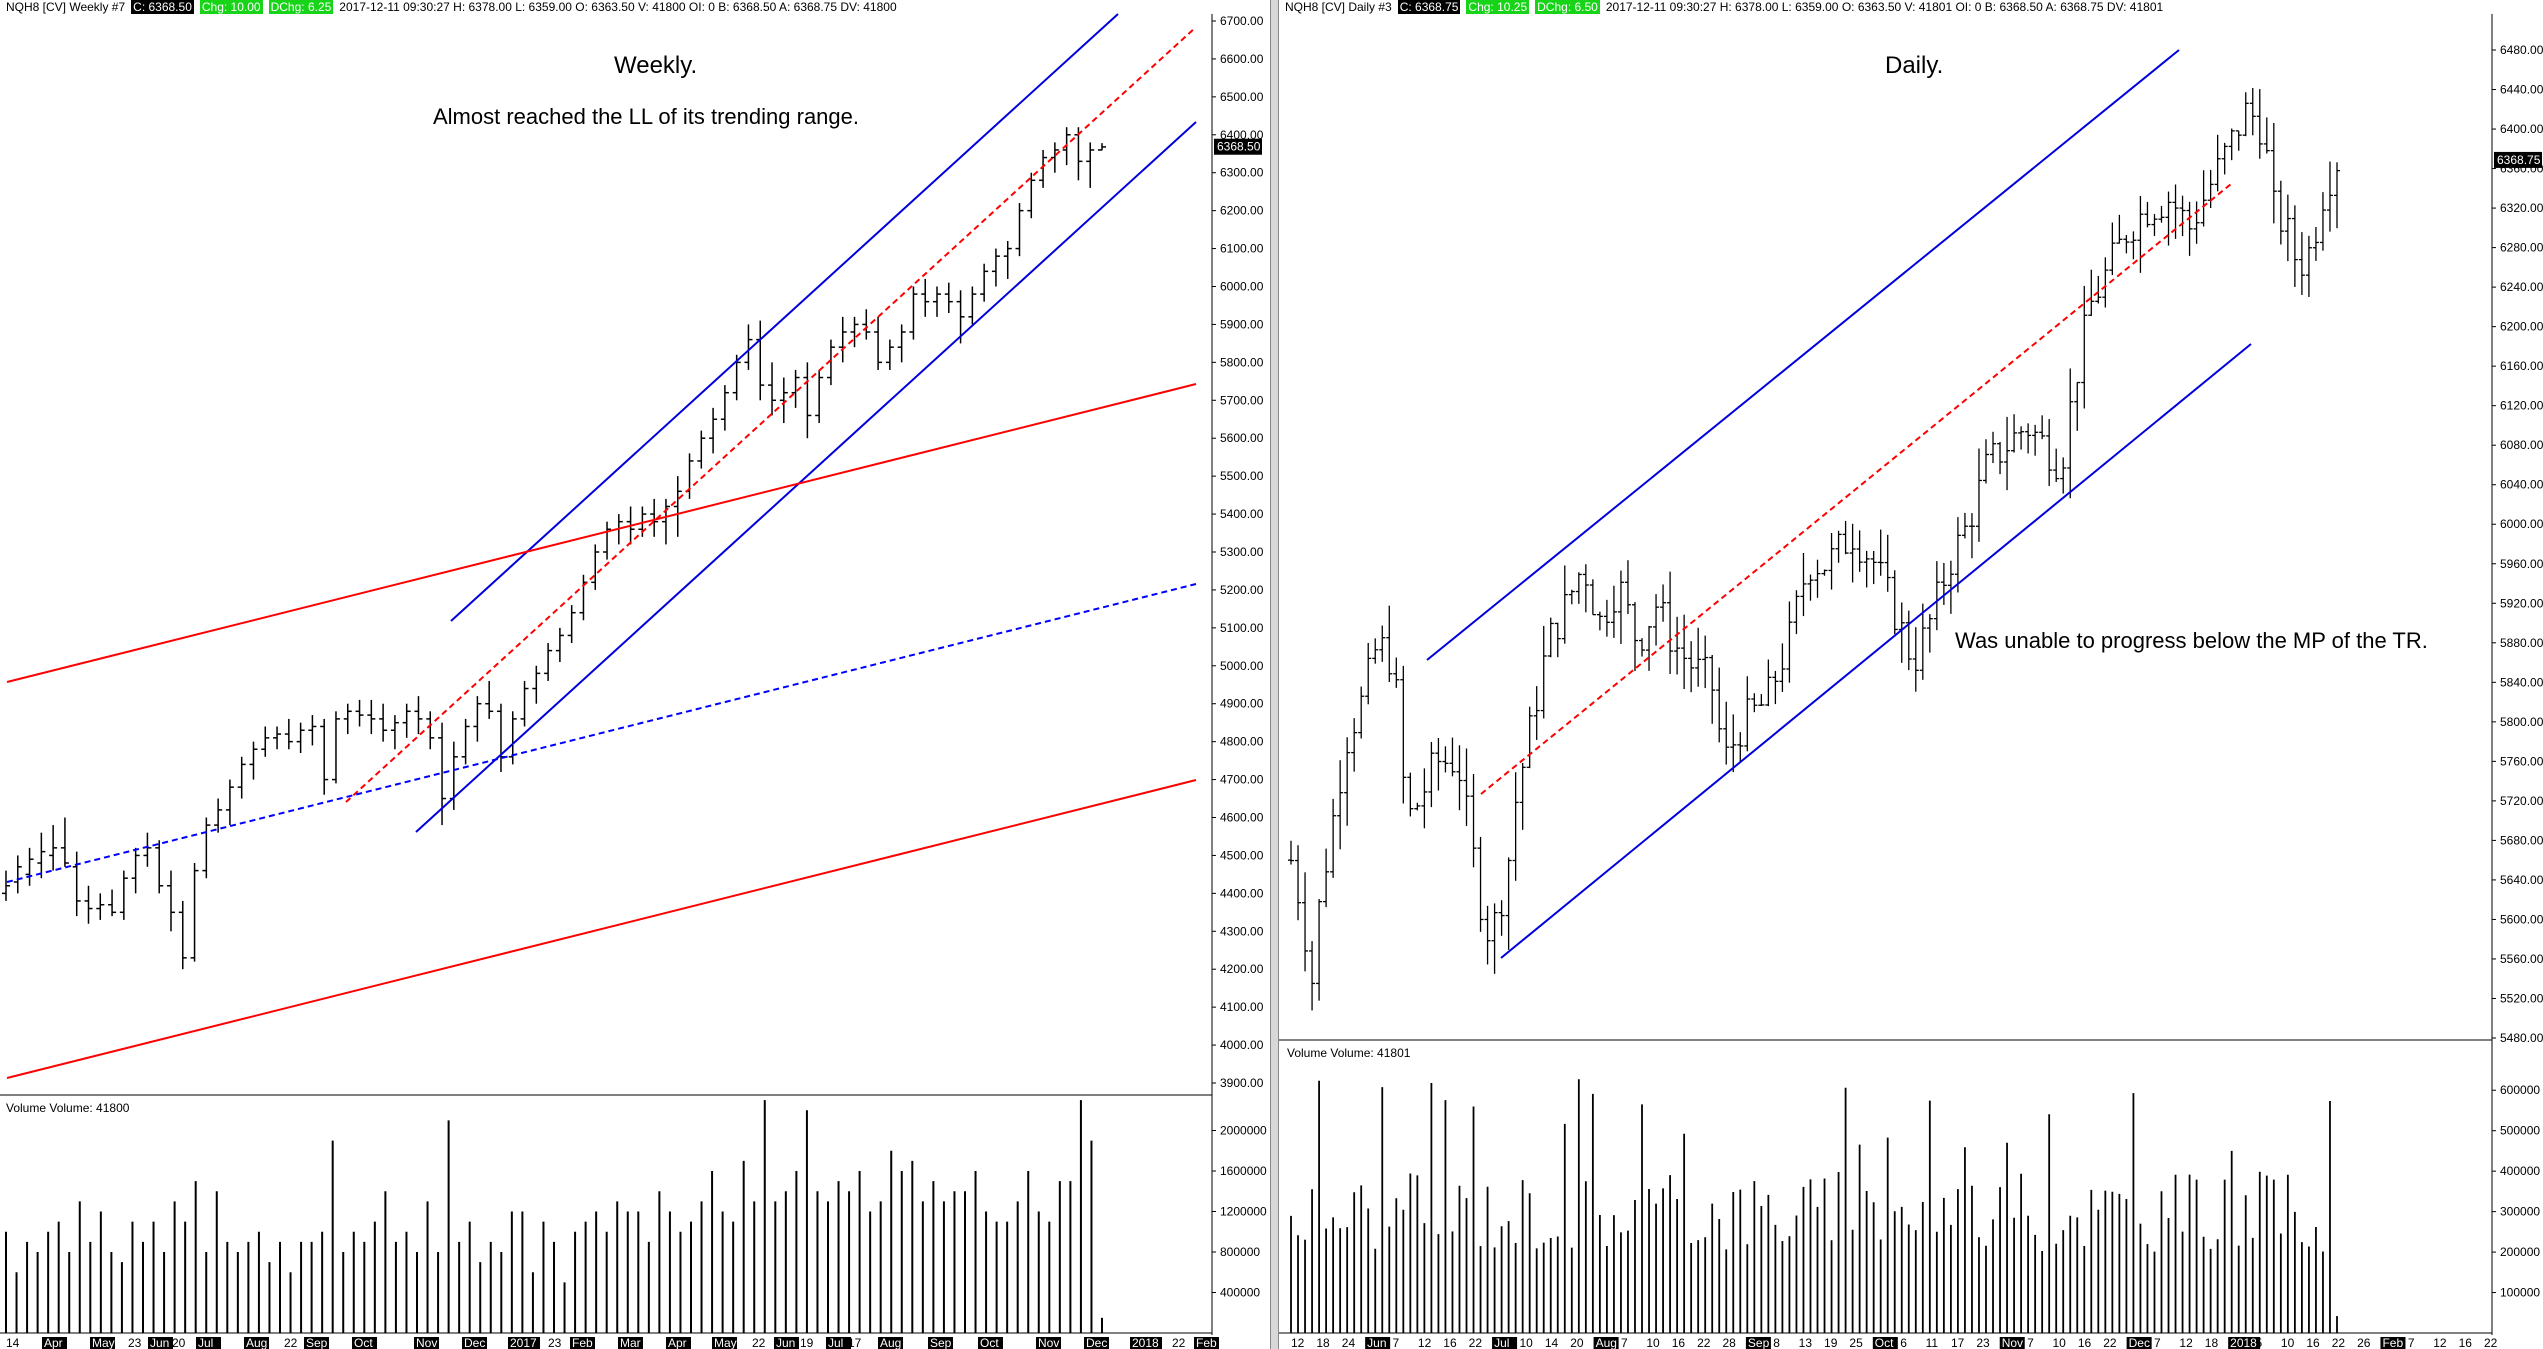 The image size is (2543, 1349). Describe the element at coordinates (1349, 1342) in the screenshot. I see `daily-x-label: 24` at that location.